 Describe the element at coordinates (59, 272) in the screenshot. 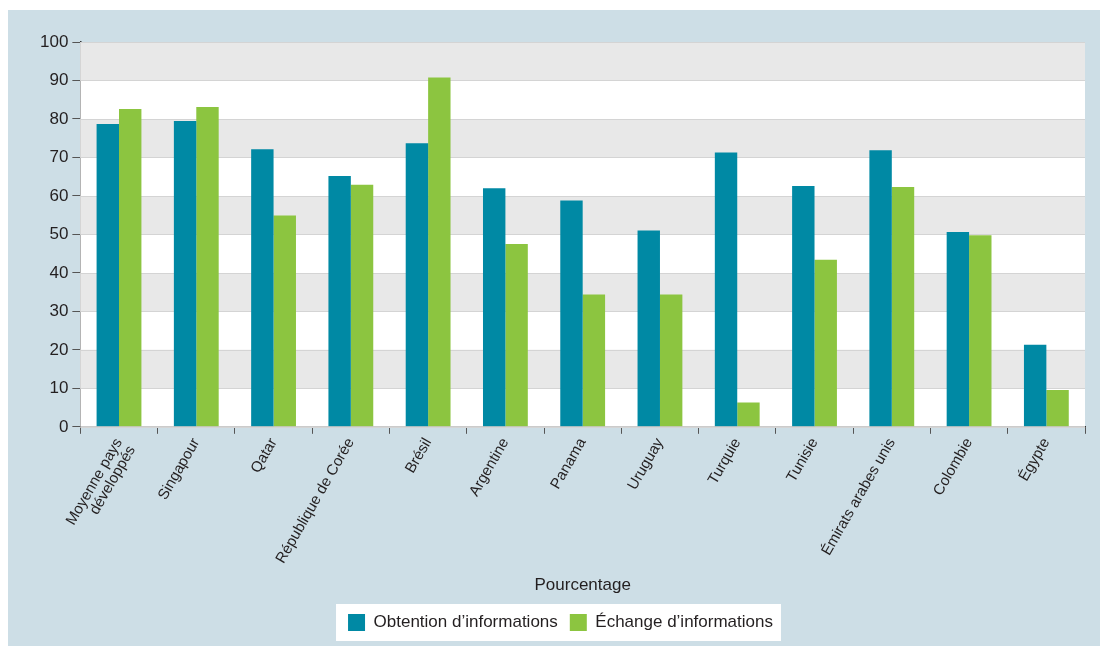

I see `y-tick-label: 40` at that location.